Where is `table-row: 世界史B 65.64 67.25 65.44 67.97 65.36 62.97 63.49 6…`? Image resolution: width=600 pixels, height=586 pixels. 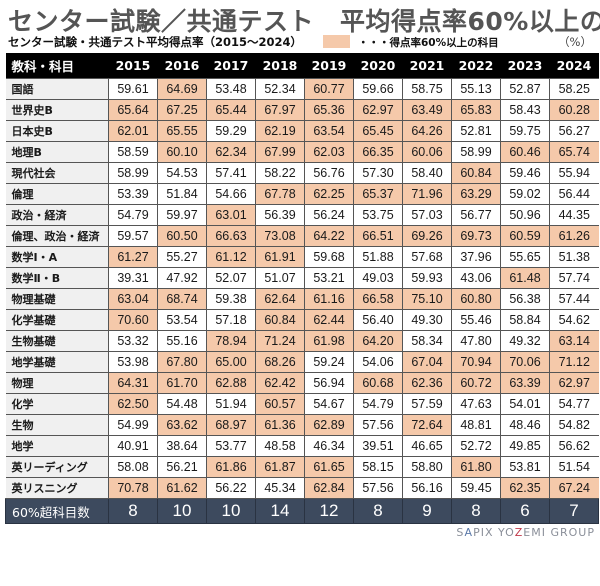
table-row: 世界史B 65.64 67.25 65.44 67.97 65.36 62.97 63.49 6… is located at coordinates (302, 110).